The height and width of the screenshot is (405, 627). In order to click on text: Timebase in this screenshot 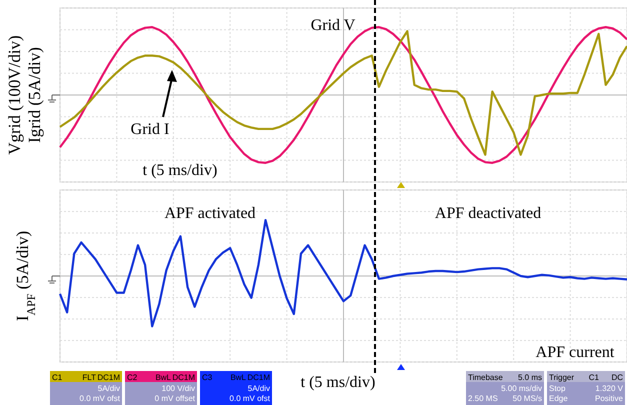, I will do `click(486, 377)`.